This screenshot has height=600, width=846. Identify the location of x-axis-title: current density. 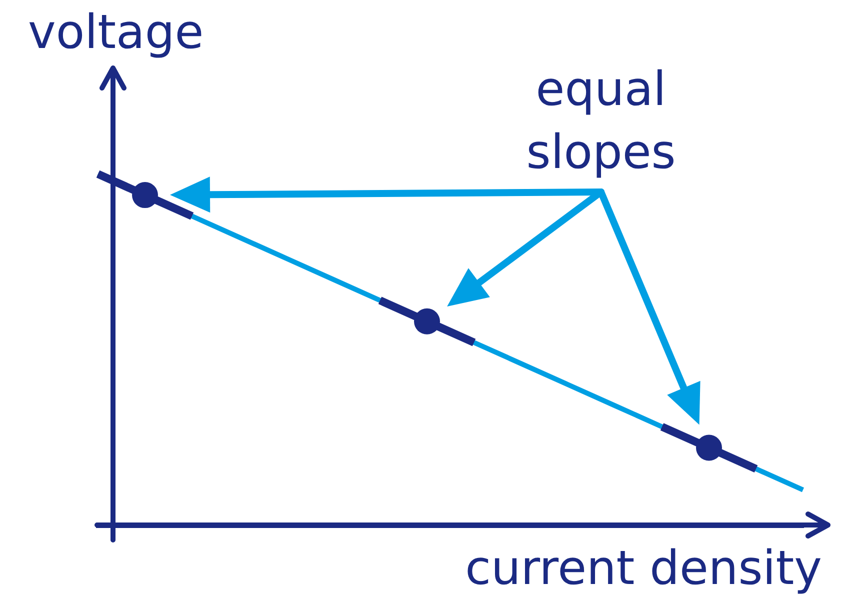
(643, 568).